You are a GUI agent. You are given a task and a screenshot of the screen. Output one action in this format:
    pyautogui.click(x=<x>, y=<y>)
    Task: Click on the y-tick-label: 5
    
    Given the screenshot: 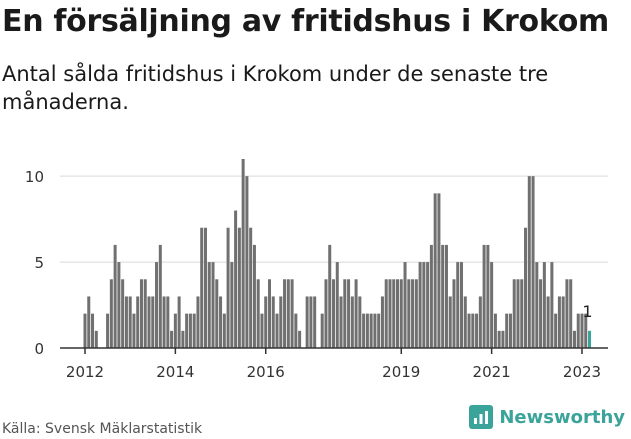 What is the action you would take?
    pyautogui.click(x=39, y=263)
    